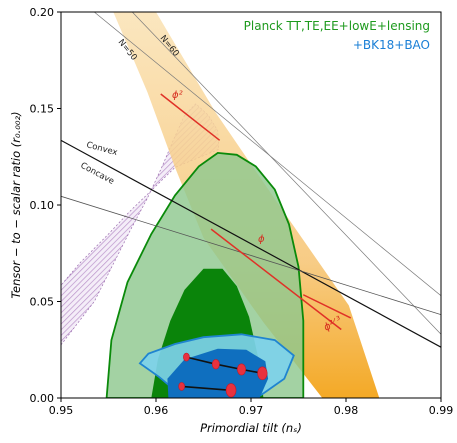 The image size is (457, 443). Describe the element at coordinates (16, 204) in the screenshot. I see `y-axis-label: Tensor − to − scalar ratio (r₀.₀₀₂)` at that location.